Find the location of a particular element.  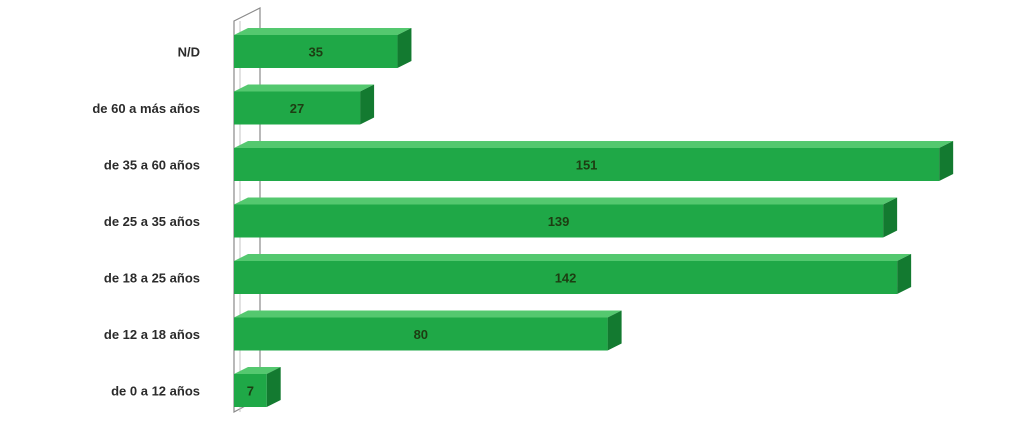

bar-n-d: 35 is located at coordinates (323, 48).